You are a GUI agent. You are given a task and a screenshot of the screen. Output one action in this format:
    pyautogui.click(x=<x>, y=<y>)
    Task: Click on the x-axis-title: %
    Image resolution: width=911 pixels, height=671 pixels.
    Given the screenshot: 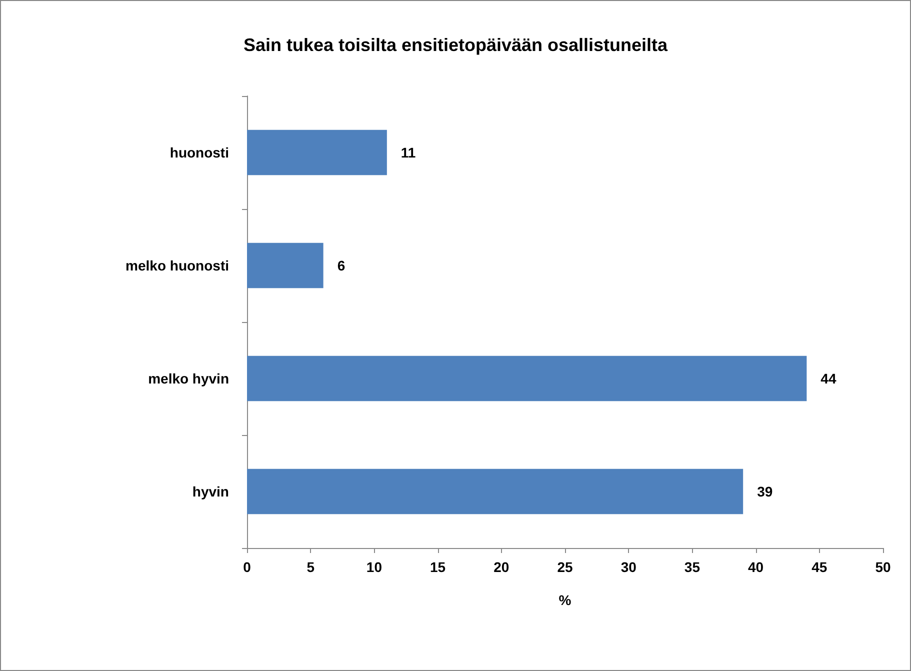 What is the action you would take?
    pyautogui.click(x=565, y=600)
    